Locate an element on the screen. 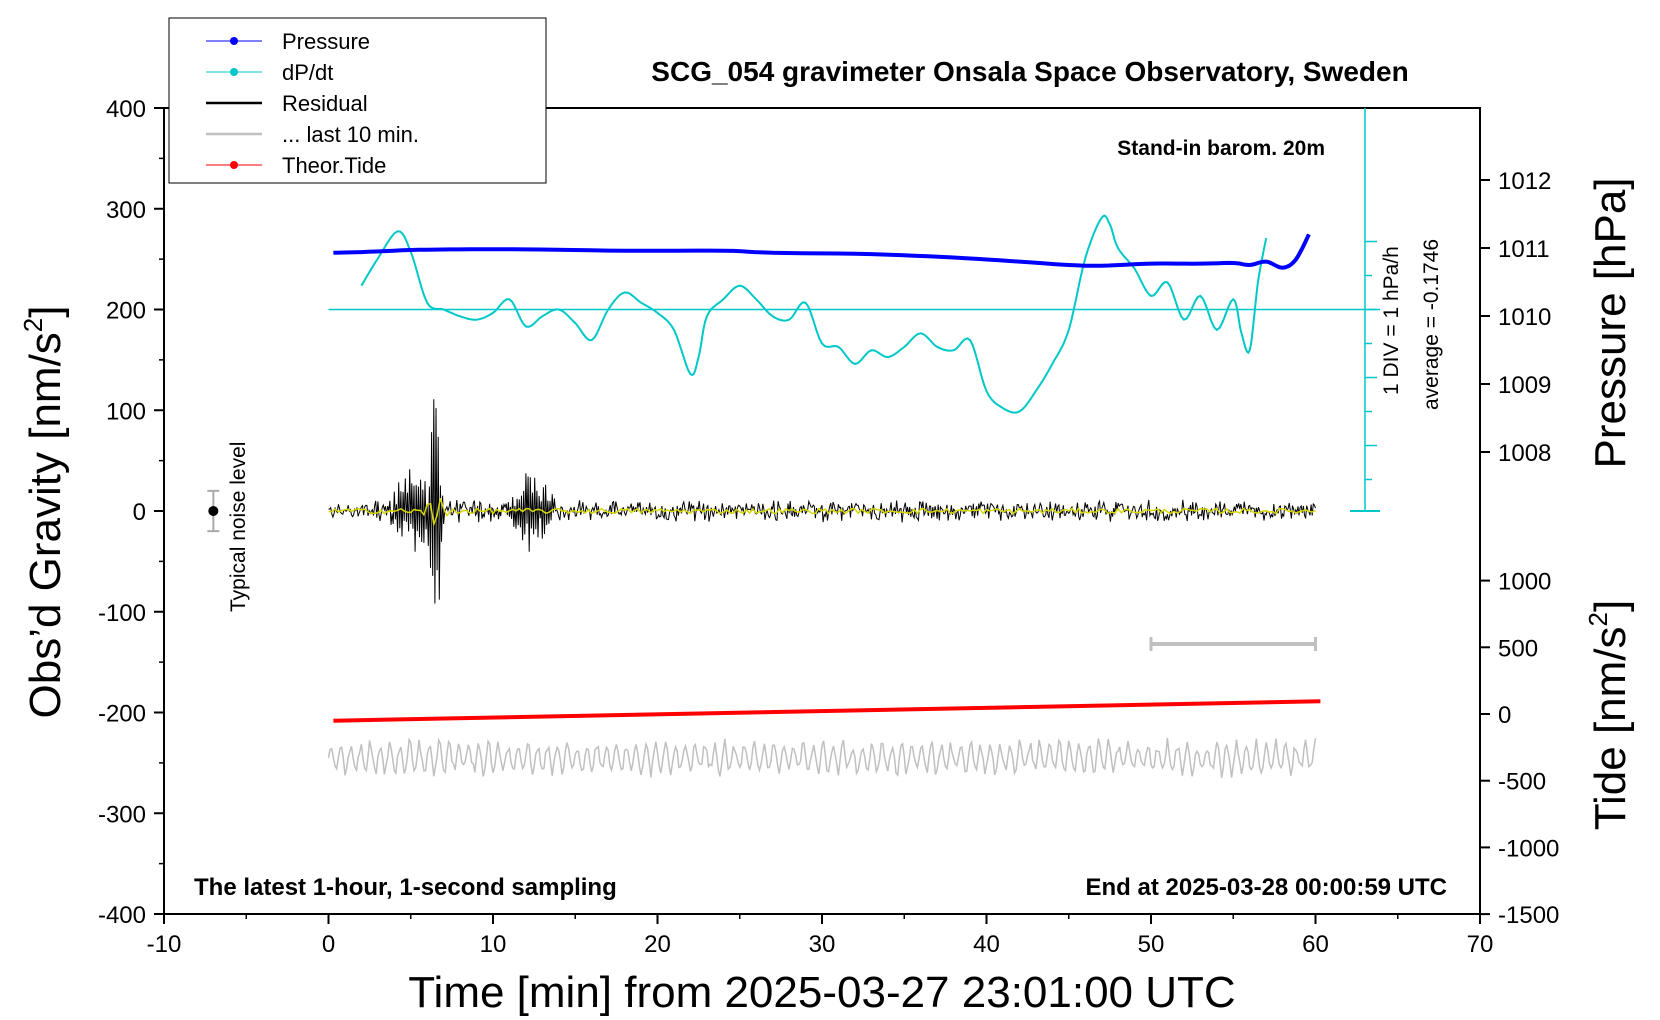 Image resolution: width=1660 pixels, height=1020 pixels. tide-tick-label: -500 is located at coordinates (1522, 782).